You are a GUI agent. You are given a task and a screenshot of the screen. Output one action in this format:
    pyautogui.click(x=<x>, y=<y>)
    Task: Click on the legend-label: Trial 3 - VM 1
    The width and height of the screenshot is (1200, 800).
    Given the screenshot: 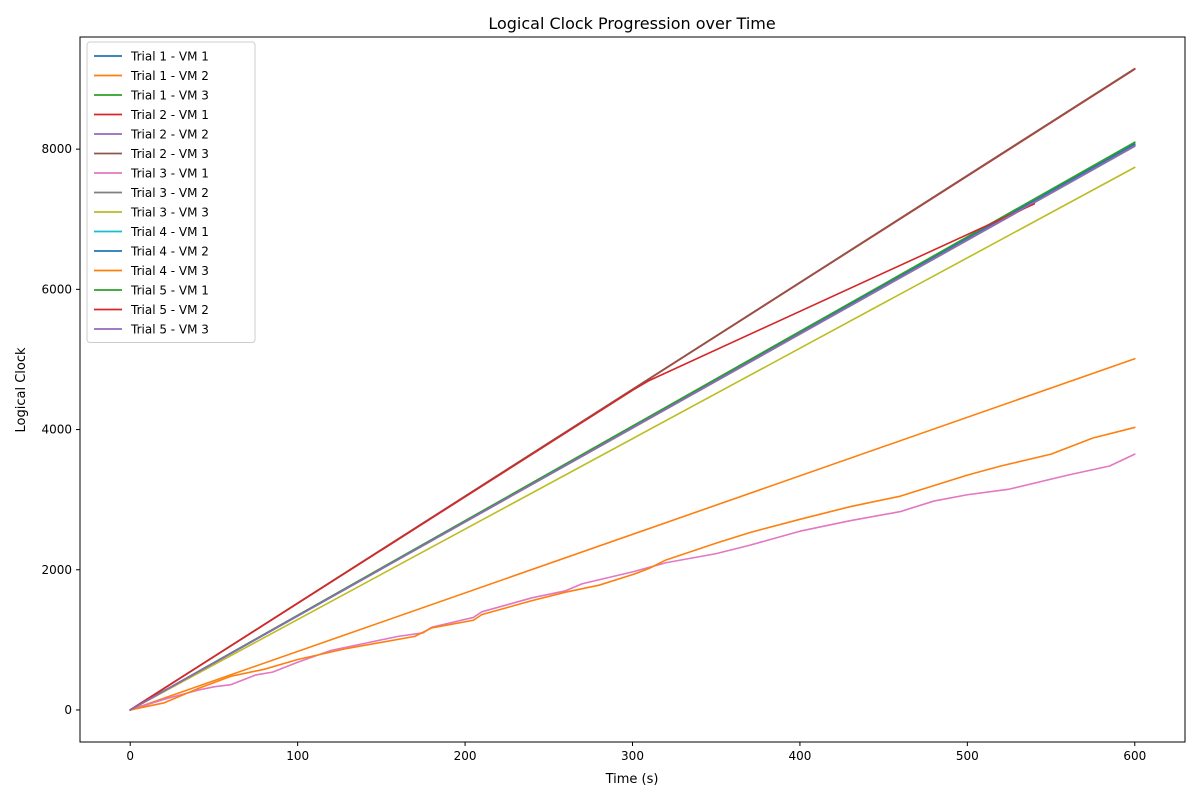 What is the action you would take?
    pyautogui.click(x=169, y=174)
    